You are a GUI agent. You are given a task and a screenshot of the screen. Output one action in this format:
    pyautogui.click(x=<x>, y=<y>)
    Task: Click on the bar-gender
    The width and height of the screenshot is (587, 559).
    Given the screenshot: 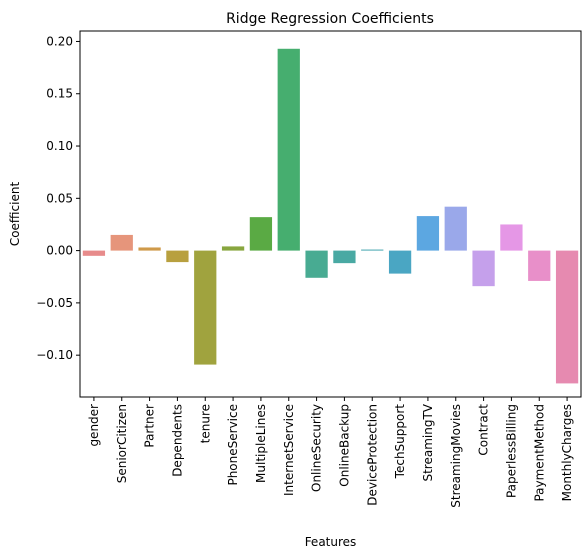 What is the action you would take?
    pyautogui.click(x=94, y=253)
    